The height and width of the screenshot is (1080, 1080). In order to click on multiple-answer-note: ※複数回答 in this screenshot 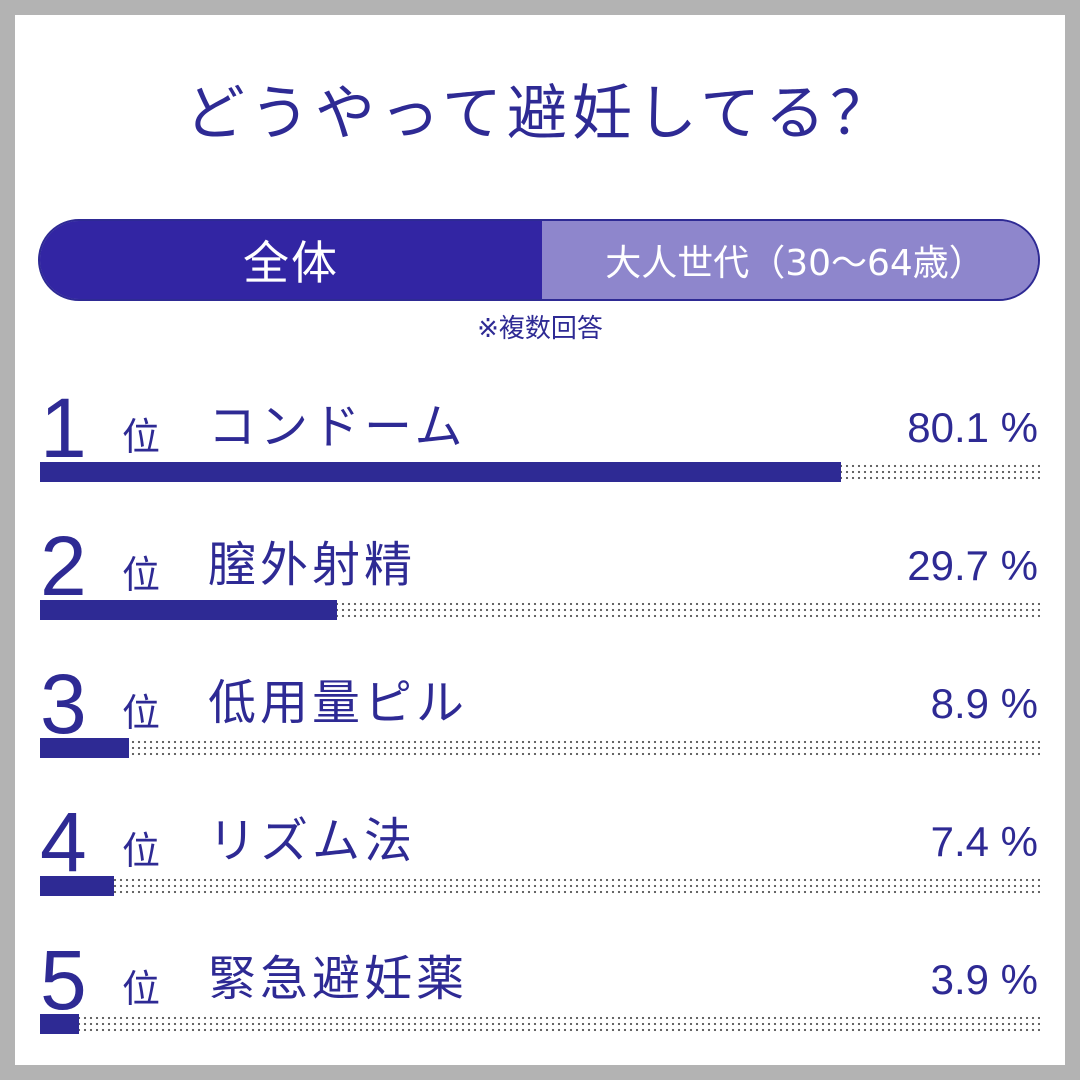, I will do `click(540, 329)`.